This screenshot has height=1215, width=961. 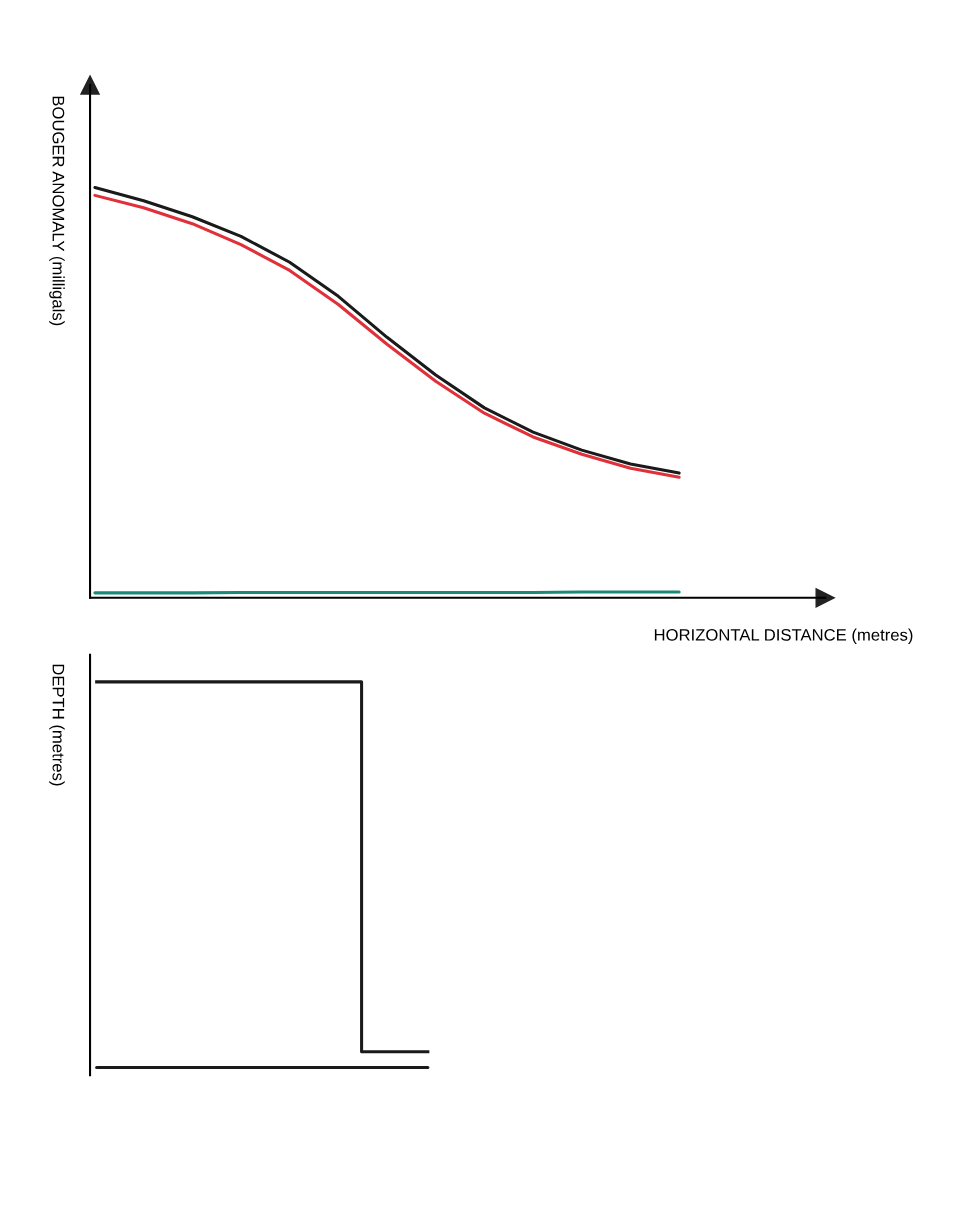 I want to click on x-axis-title: HORIZONTAL DISTANCE (metres), so click(x=783, y=636).